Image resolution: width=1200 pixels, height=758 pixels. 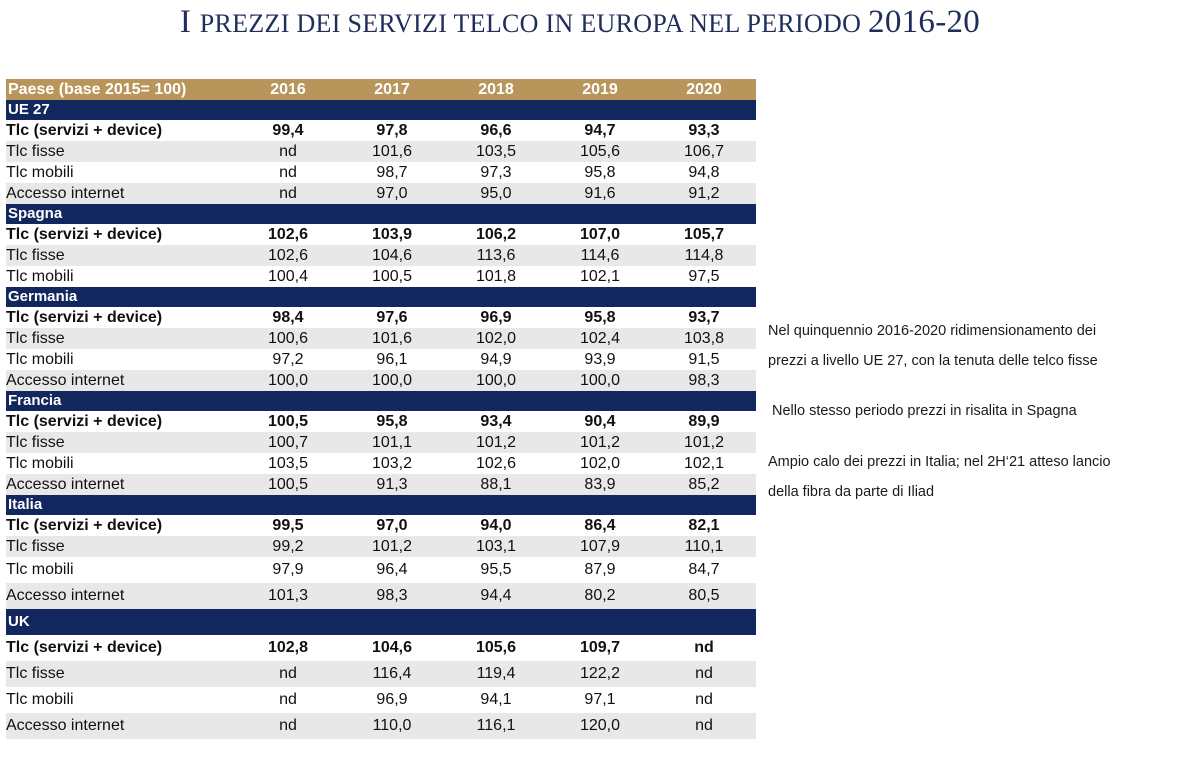 I want to click on country-name: Francia, so click(x=381, y=401).